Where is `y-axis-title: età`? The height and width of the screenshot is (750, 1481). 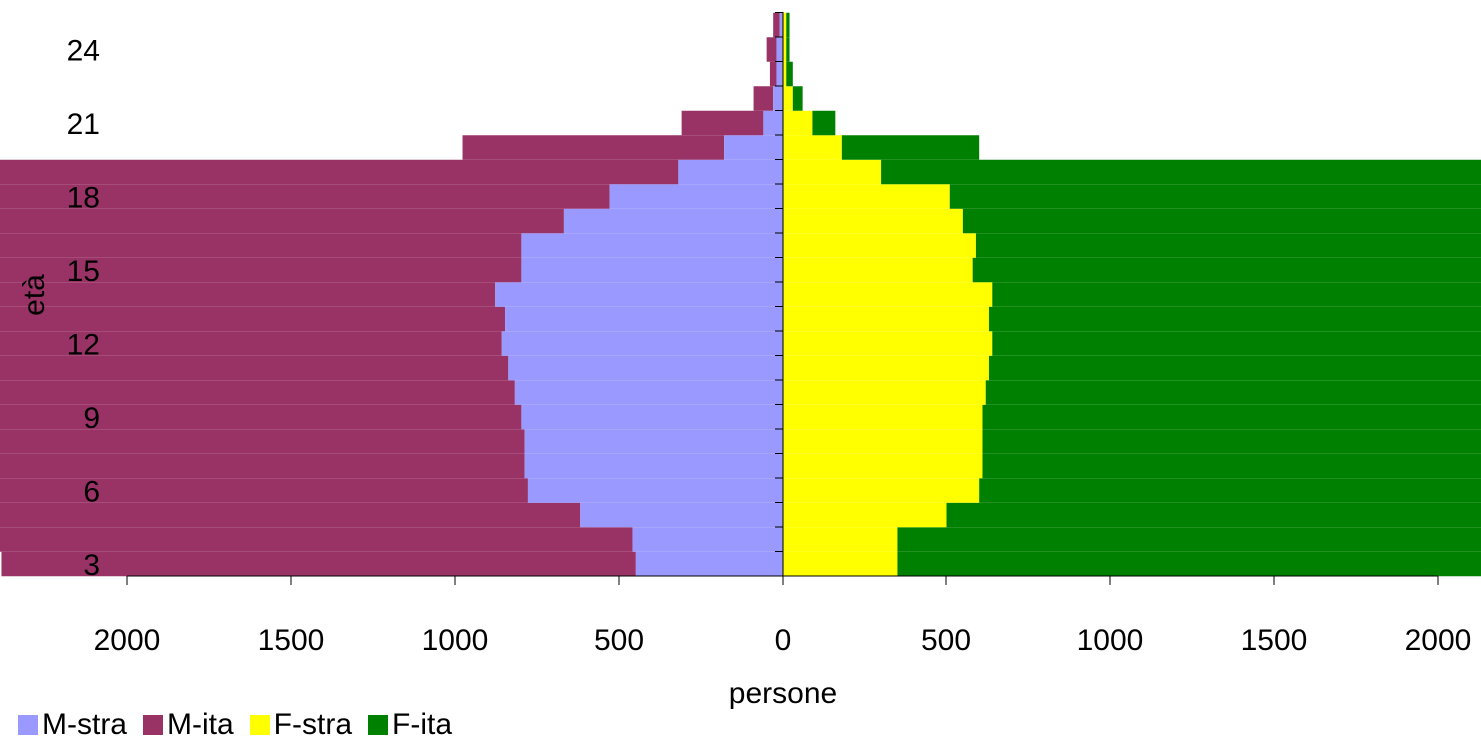 y-axis-title: età is located at coordinates (34, 295).